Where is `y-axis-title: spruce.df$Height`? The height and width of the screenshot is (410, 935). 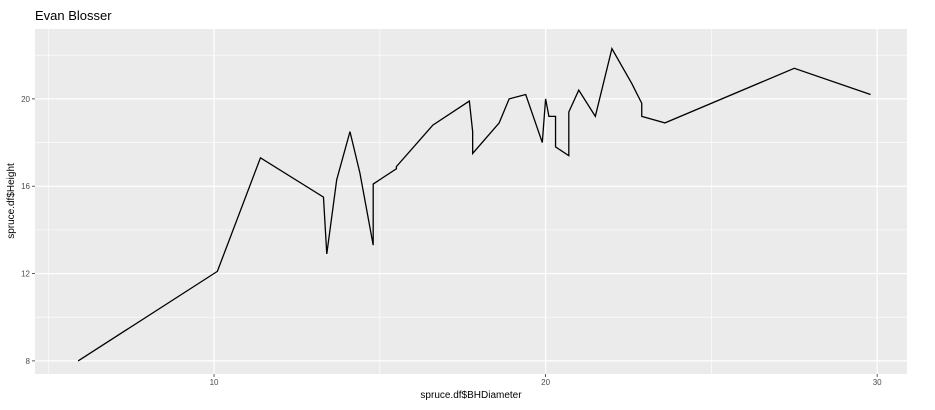
y-axis-title: spruce.df$Height is located at coordinates (11, 201).